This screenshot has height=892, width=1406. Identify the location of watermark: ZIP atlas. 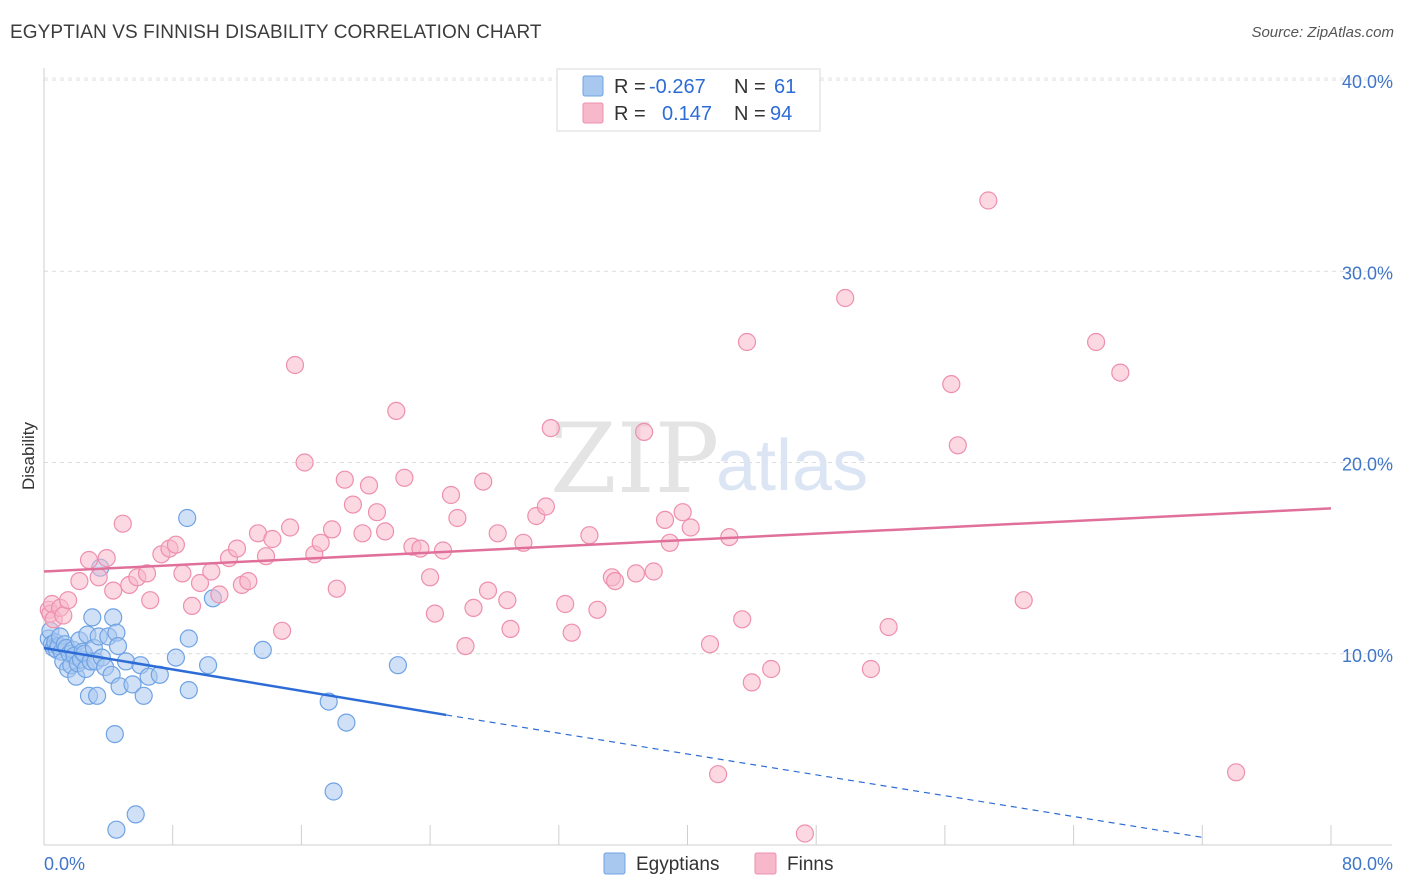
(709, 459).